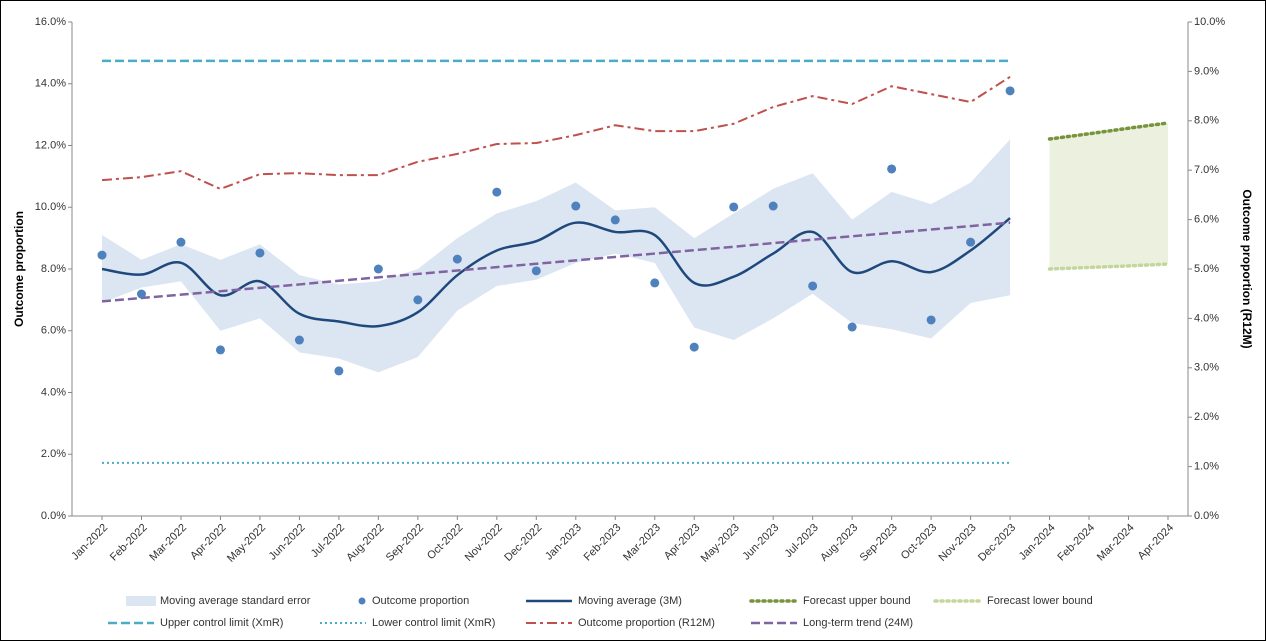  Describe the element at coordinates (19, 269) in the screenshot. I see `y-axis-title: Outcome proportion` at that location.